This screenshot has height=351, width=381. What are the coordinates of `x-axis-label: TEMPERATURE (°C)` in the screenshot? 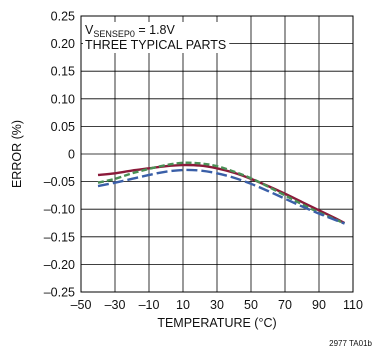 It's located at (216, 323).